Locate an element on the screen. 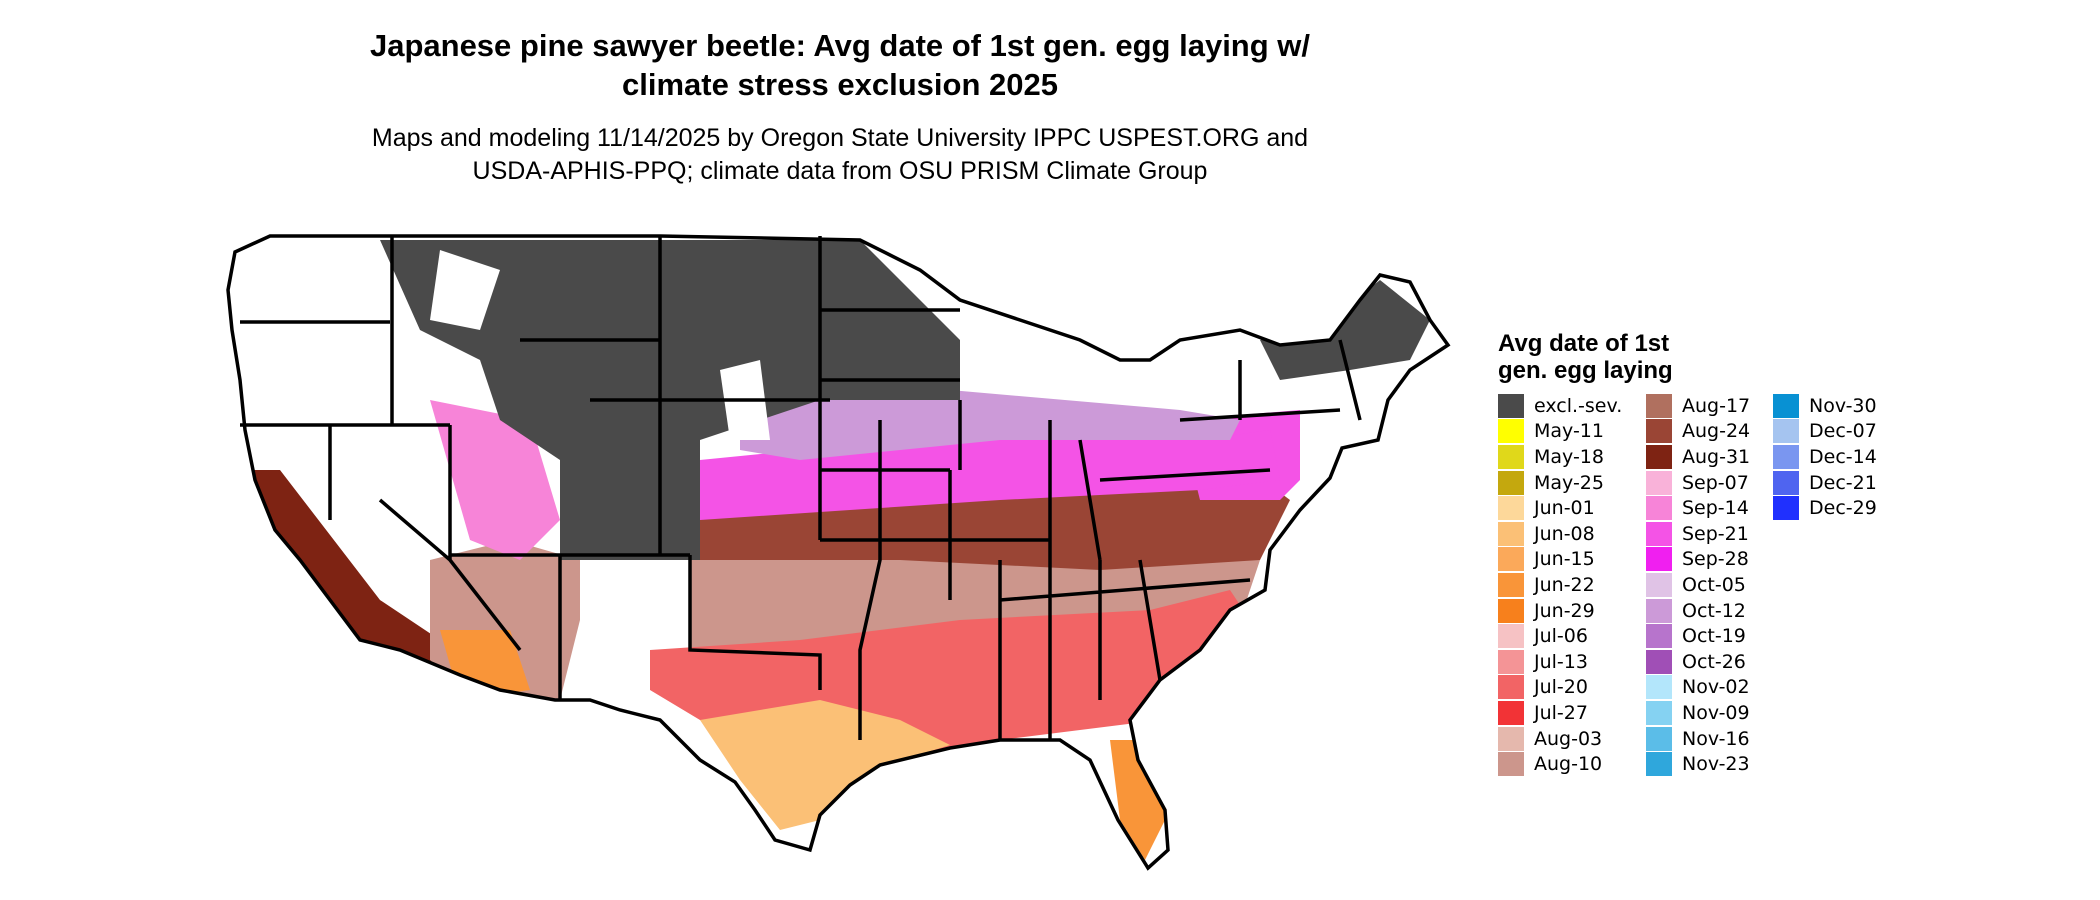 The image size is (2100, 900). legend-item: Oct-26 is located at coordinates (1698, 662).